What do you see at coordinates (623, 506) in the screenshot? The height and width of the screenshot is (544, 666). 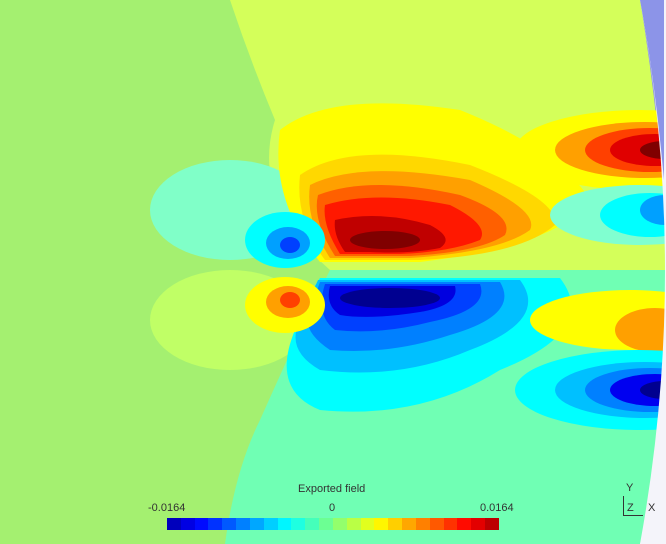 I see `axis-y-line` at bounding box center [623, 506].